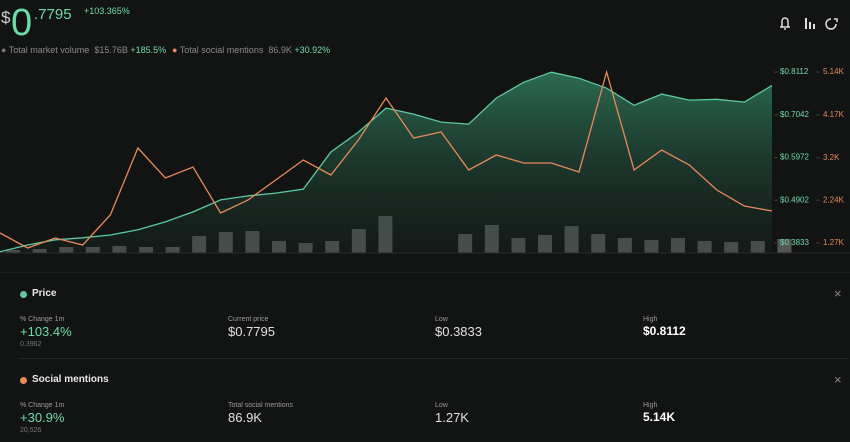 This screenshot has height=442, width=850. Describe the element at coordinates (831, 24) in the screenshot. I see `share-icon` at that location.